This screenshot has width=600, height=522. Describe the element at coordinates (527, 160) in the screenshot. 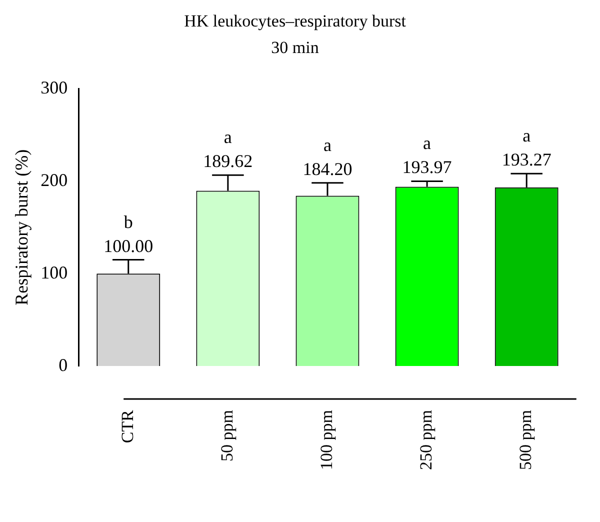

I see `data-label: 193.27` at that location.